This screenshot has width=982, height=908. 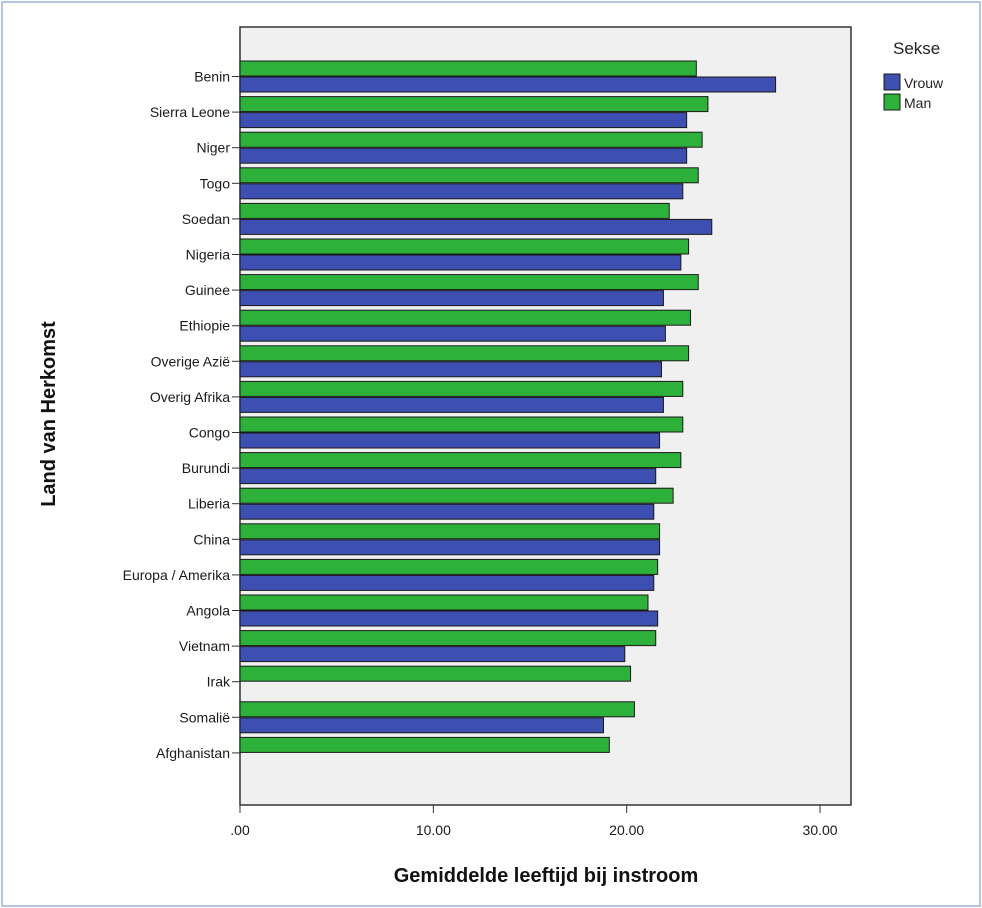 I want to click on x-tick-label-3: 30.00, so click(x=820, y=830).